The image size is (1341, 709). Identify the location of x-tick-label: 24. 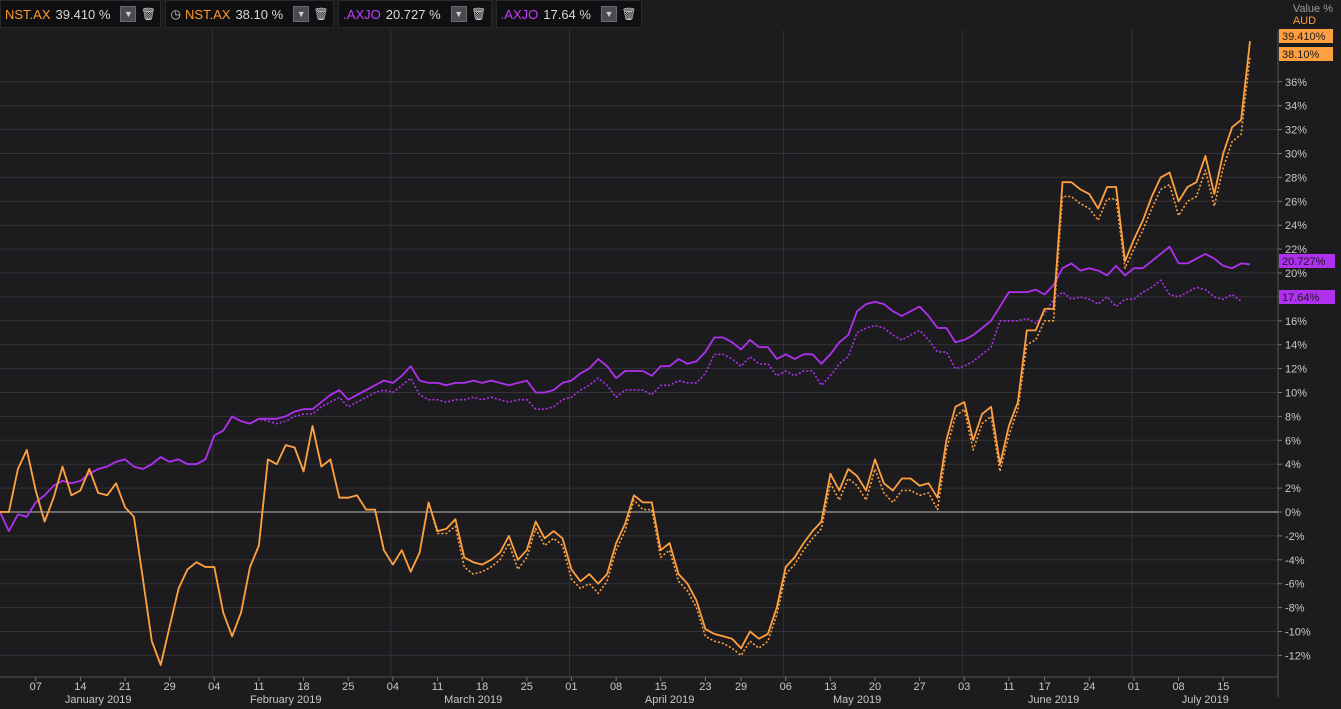
(1089, 687).